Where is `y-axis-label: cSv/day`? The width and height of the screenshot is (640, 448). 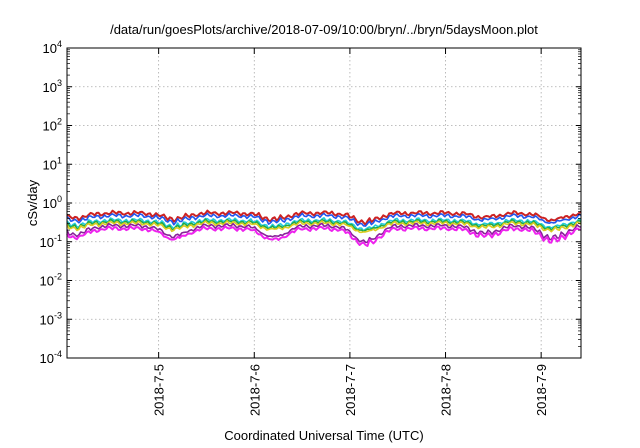 y-axis-label: cSv/day is located at coordinates (32, 202).